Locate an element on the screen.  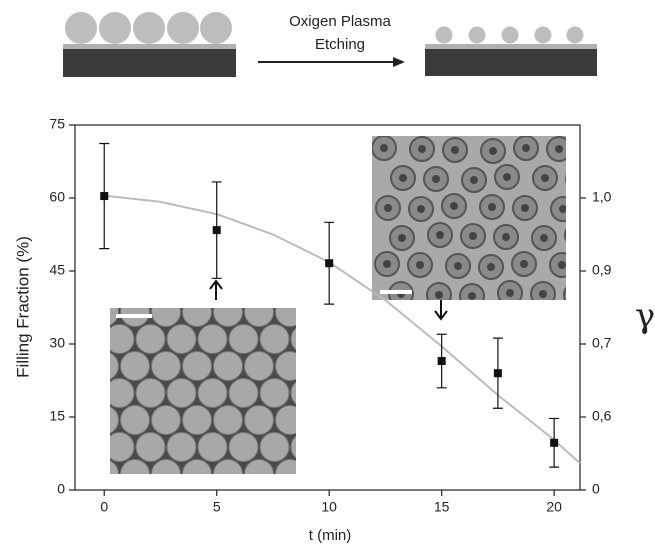
x-tick-label: 15 is located at coordinates (442, 507).